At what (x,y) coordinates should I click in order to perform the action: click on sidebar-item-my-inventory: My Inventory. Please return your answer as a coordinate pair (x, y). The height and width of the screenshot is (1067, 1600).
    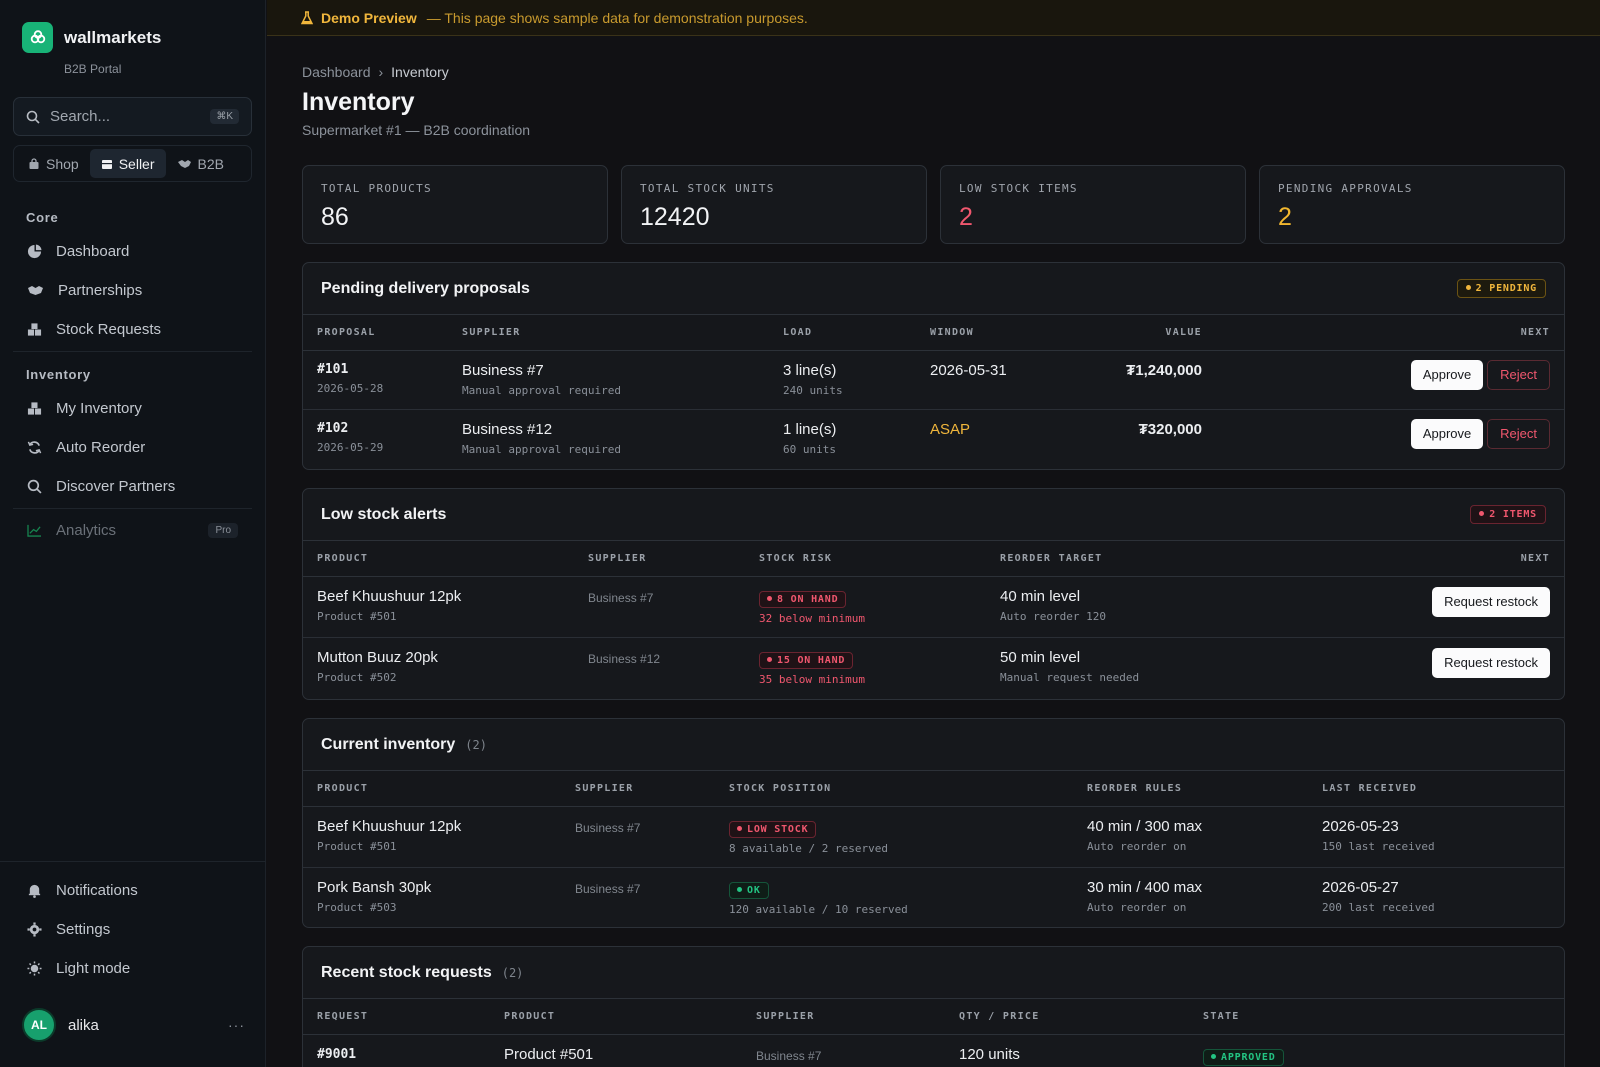
    Looking at the image, I should click on (132, 408).